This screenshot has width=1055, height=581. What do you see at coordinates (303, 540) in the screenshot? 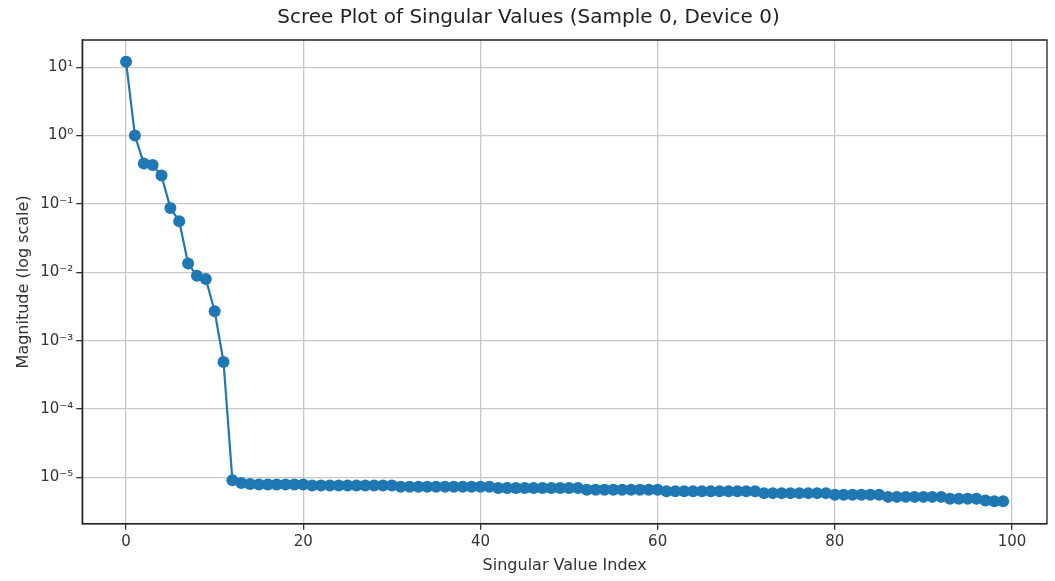
I see `x-tick-label: 20` at bounding box center [303, 540].